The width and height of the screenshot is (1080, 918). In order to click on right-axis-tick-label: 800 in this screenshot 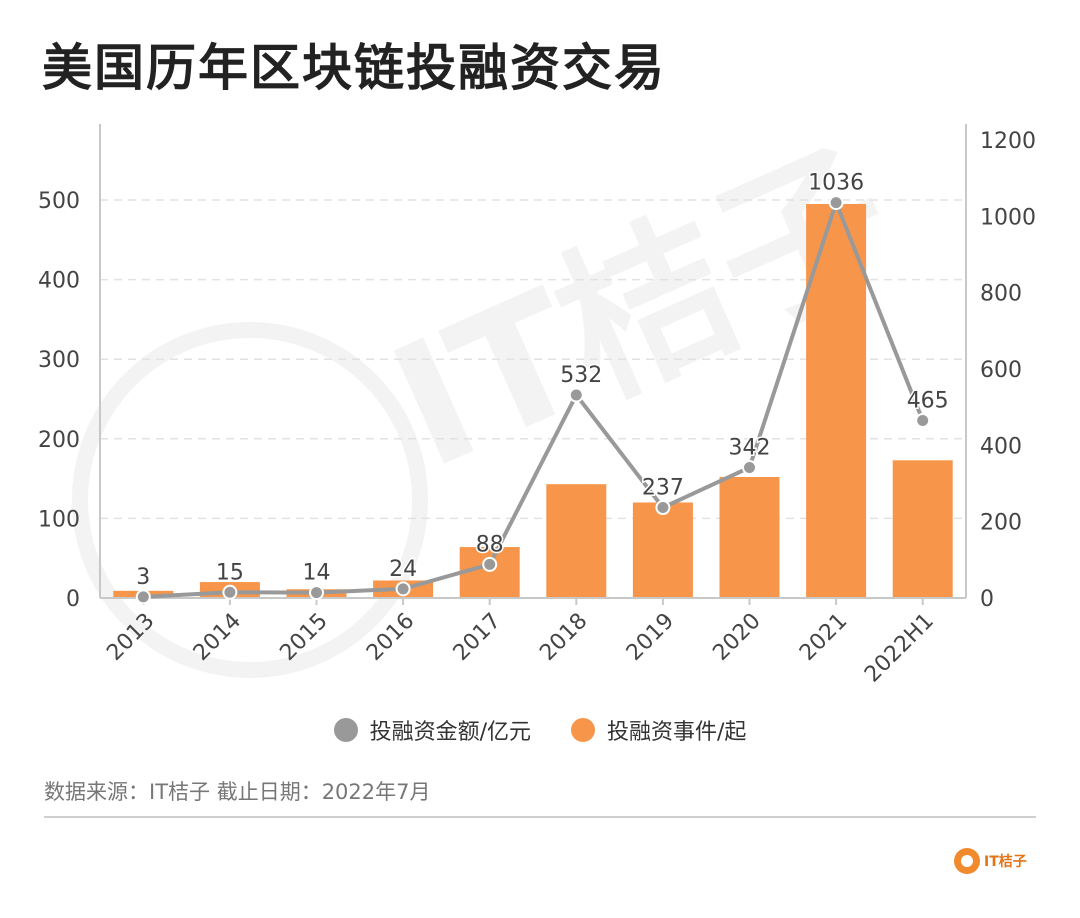, I will do `click(1001, 294)`.